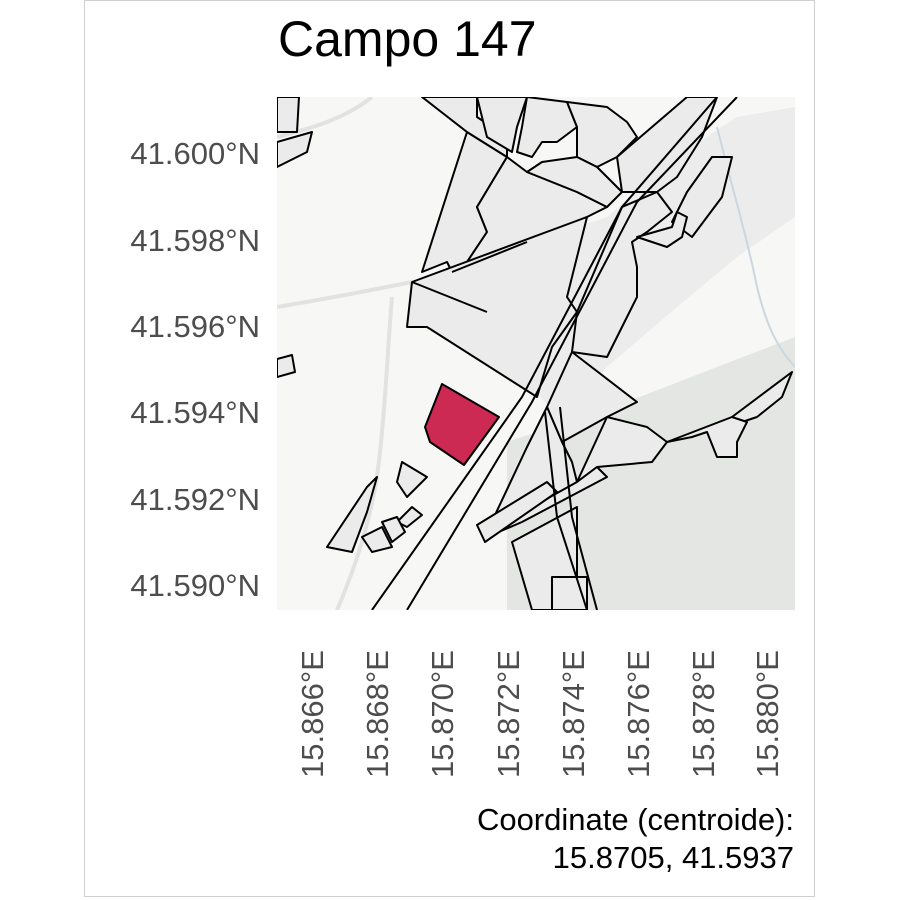  I want to click on y-tick-label: 41.594°N, so click(195, 412).